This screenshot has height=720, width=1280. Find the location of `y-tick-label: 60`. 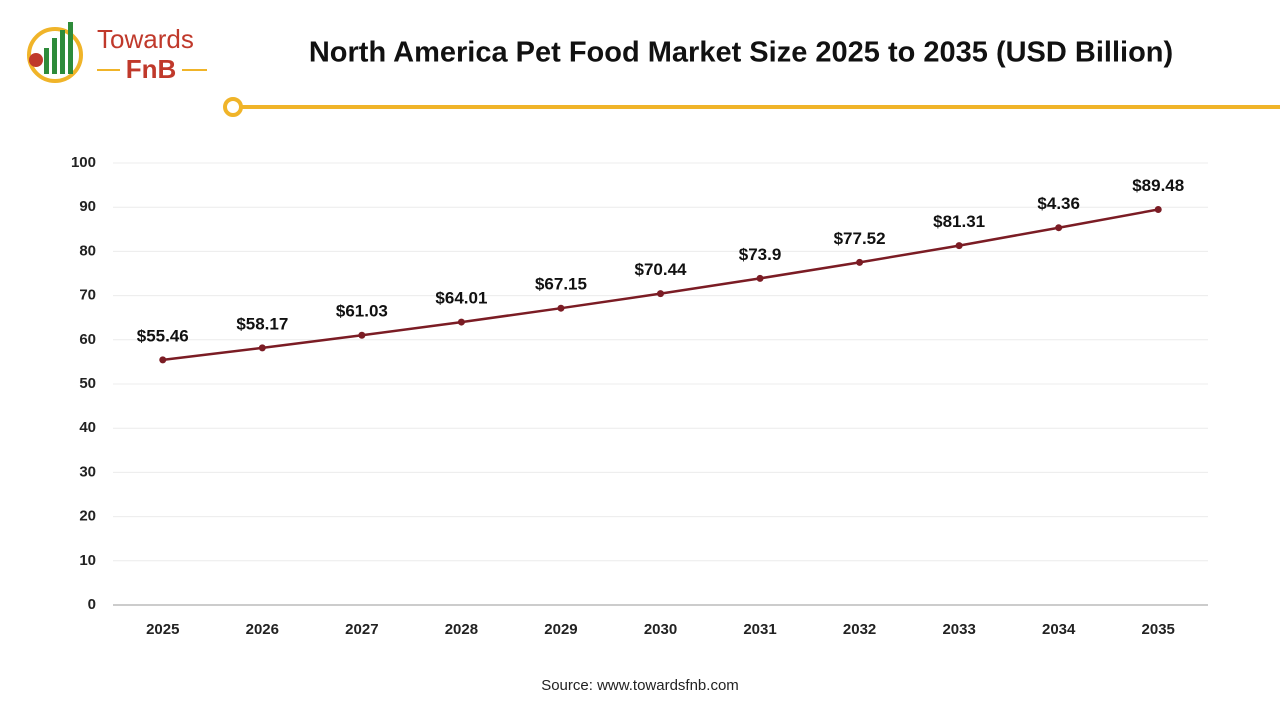

y-tick-label: 60 is located at coordinates (87, 339).